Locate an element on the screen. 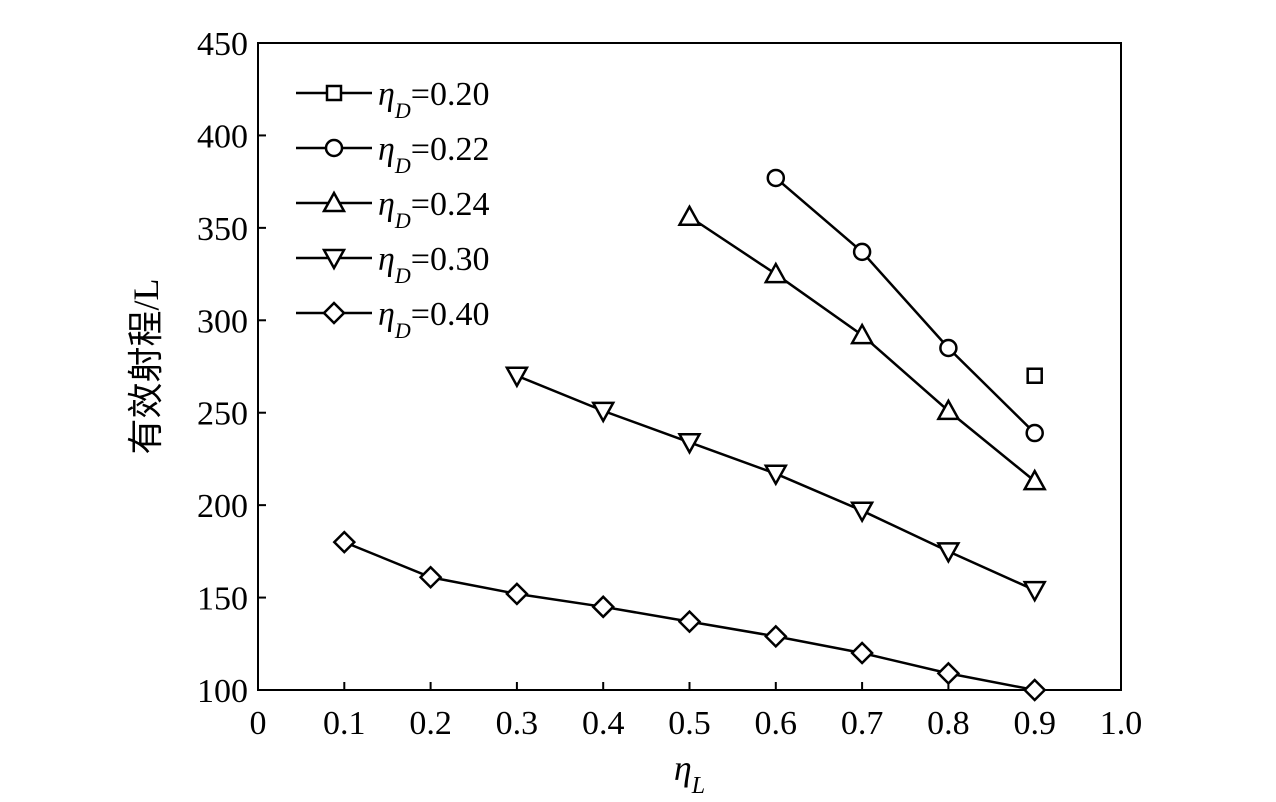 This screenshot has height=802, width=1276. x-tick-label: 1.0 is located at coordinates (1121, 723).